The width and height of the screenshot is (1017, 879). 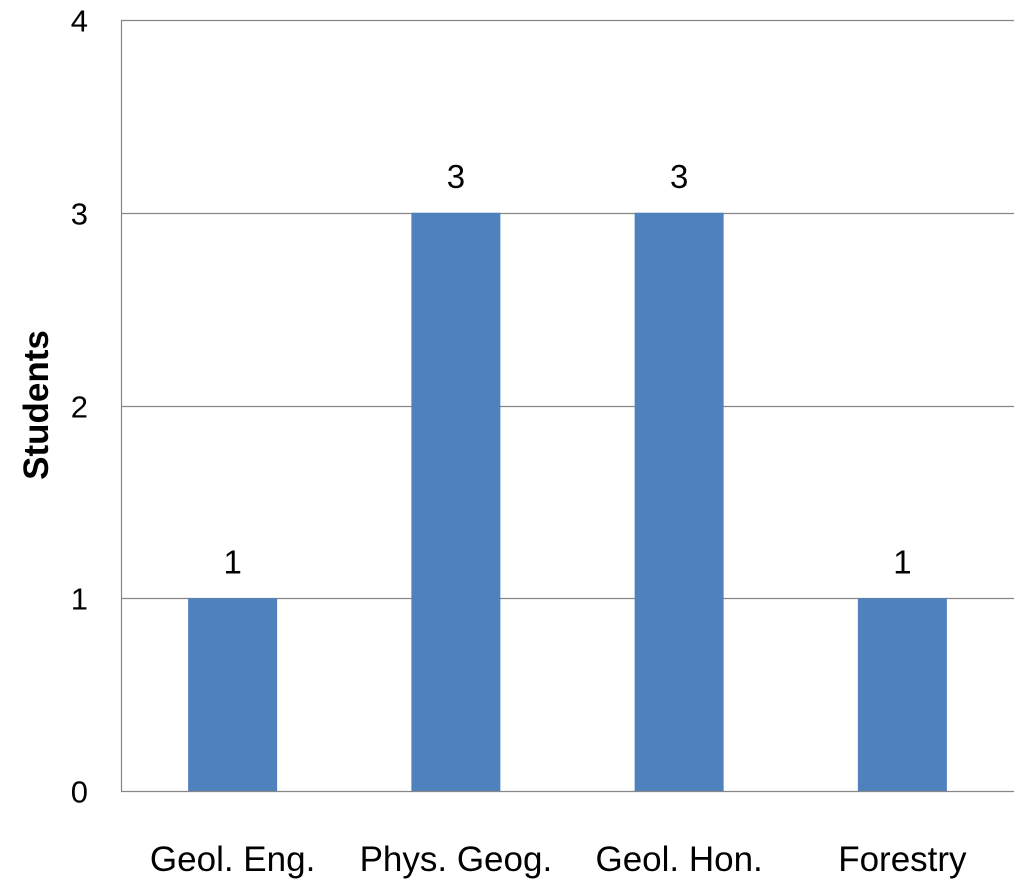 I want to click on y-tick-label: 2, so click(x=79, y=407).